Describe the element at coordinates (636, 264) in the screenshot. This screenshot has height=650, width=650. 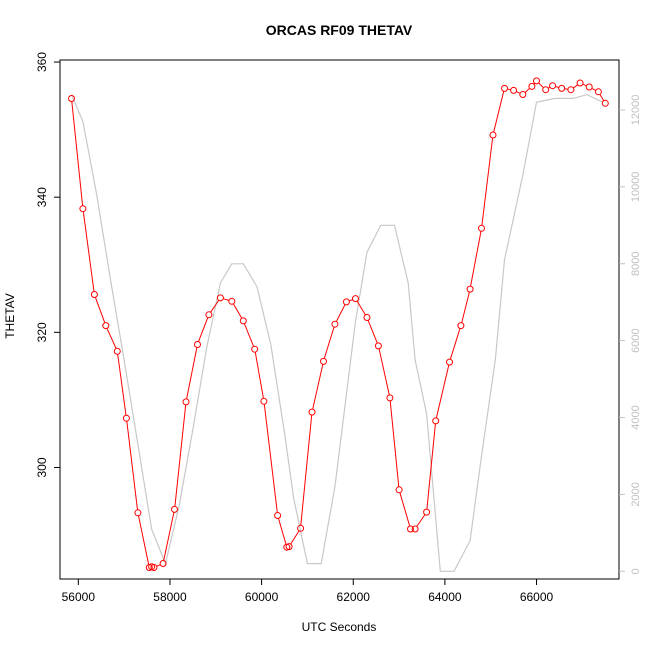
I see `y2-tick-label: 8000` at that location.